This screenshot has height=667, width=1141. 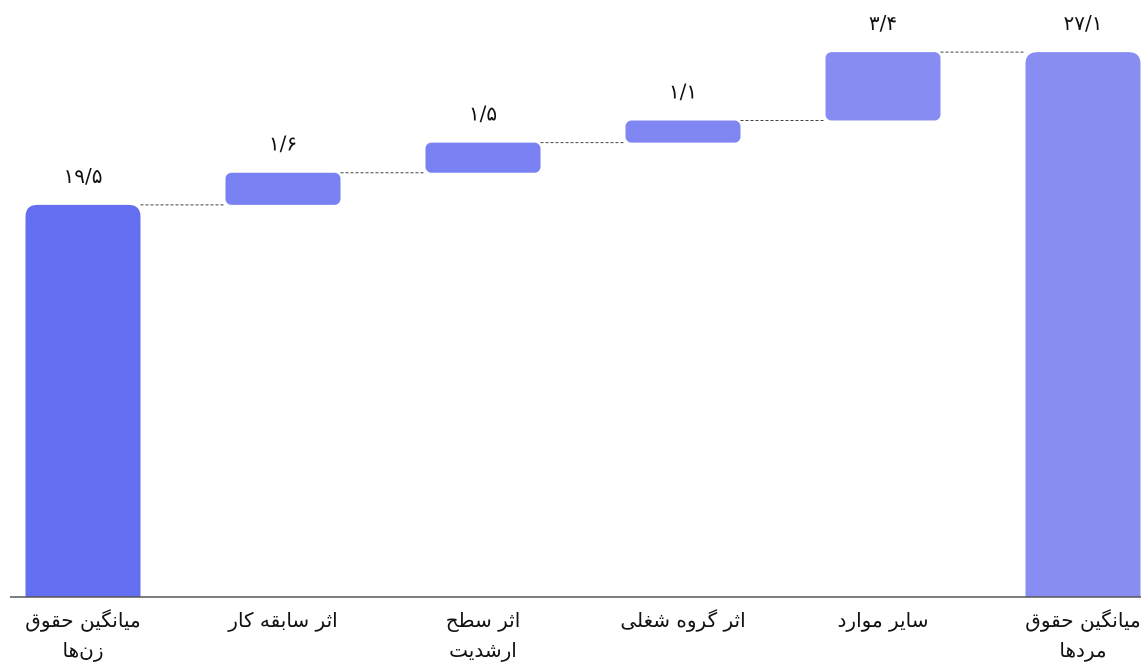 What do you see at coordinates (483, 635) in the screenshot?
I see `x-tick-label: اثر سطح ارشدیت` at bounding box center [483, 635].